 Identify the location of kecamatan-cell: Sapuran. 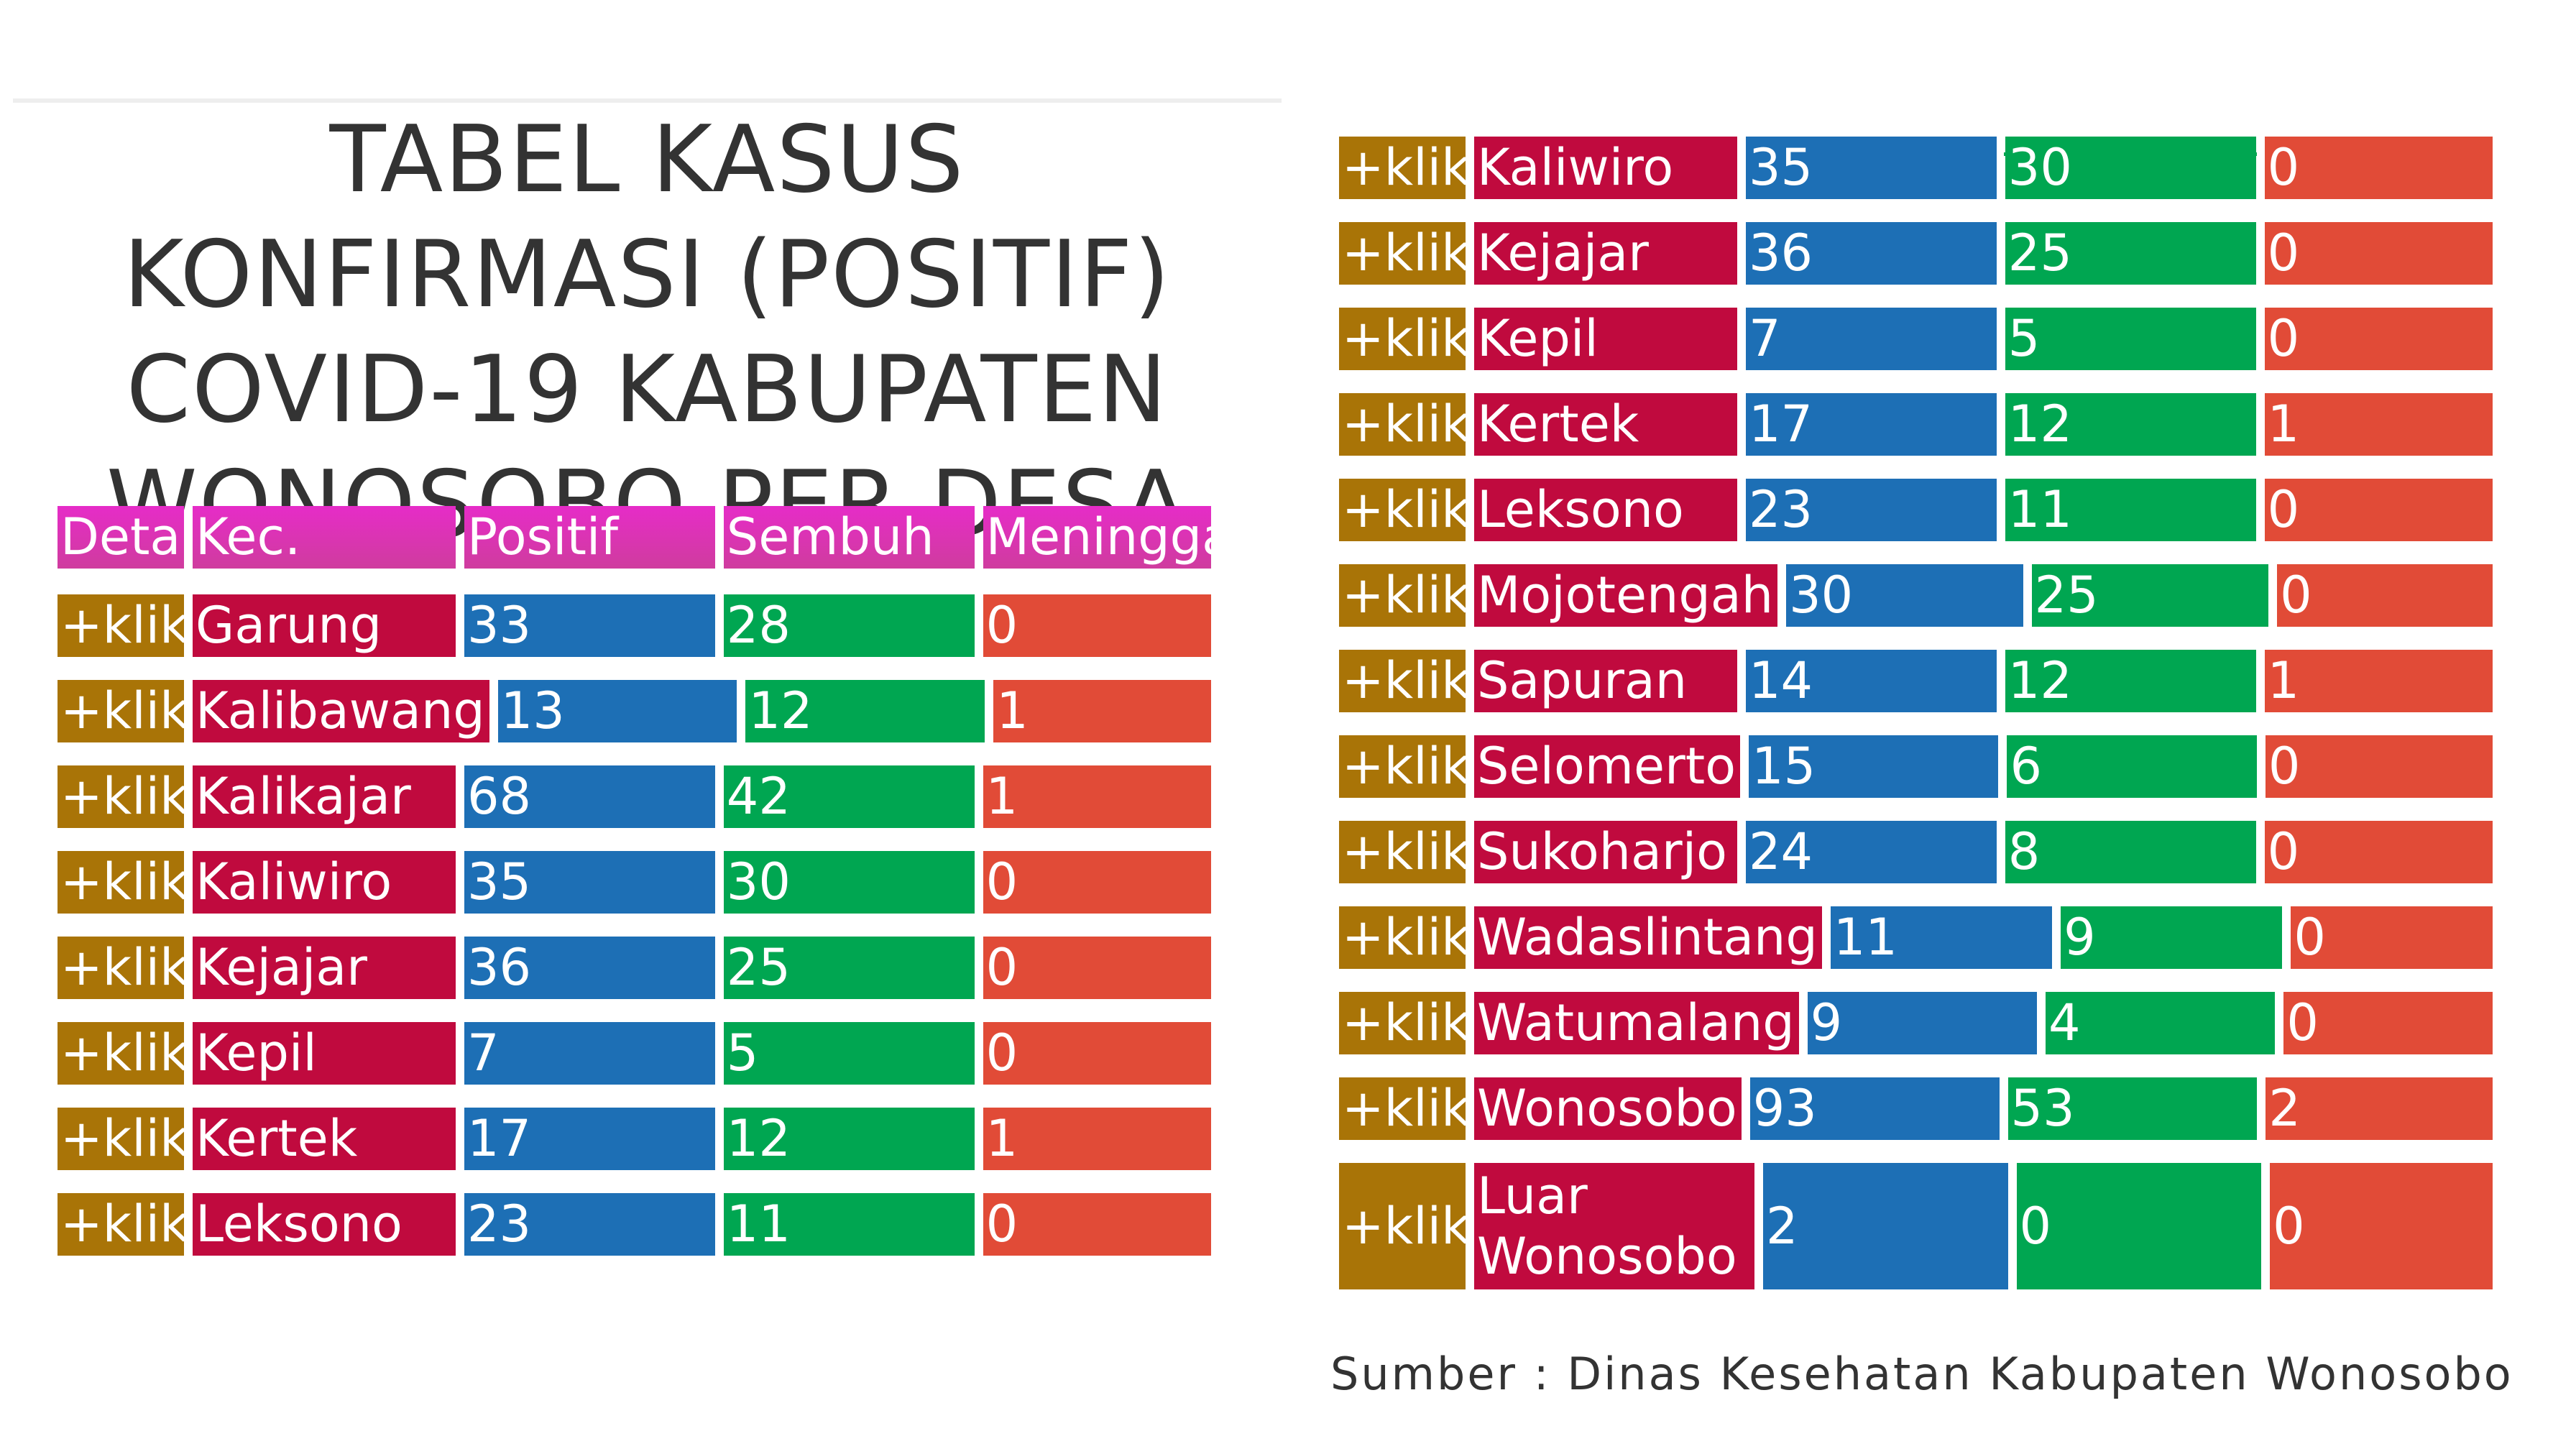
(1605, 681).